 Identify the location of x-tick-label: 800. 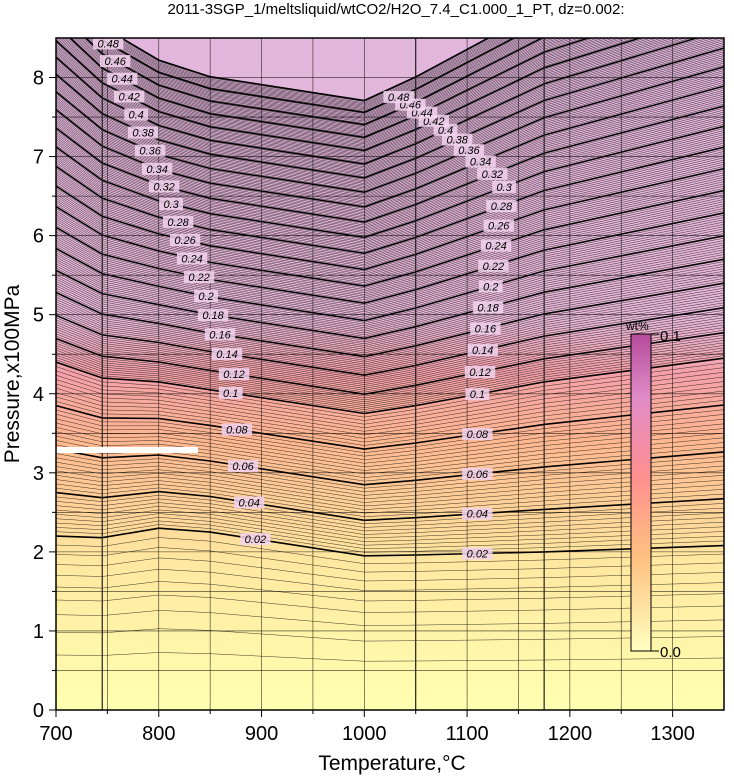
(158, 734).